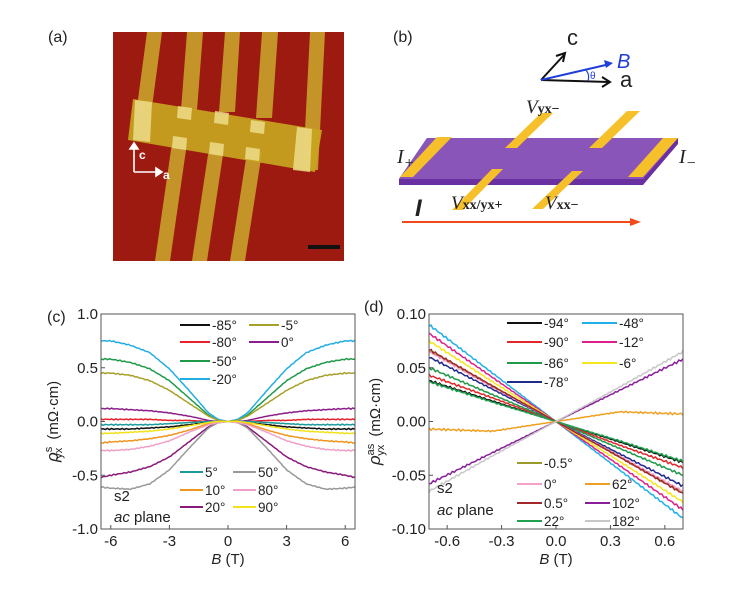 The width and height of the screenshot is (750, 604). Describe the element at coordinates (411, 314) in the screenshot. I see `y-tick-label: 0.10` at that location.